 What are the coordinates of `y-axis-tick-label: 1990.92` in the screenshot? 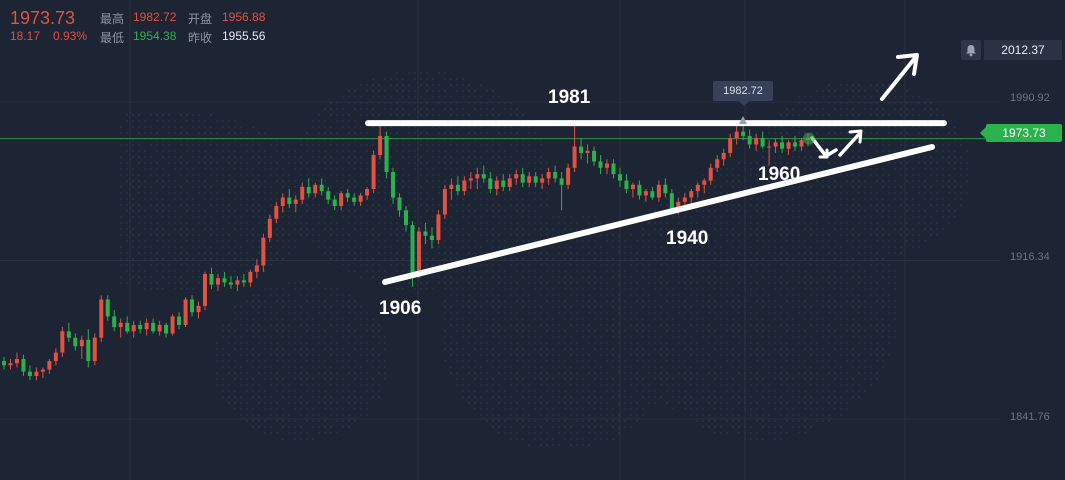 It's located at (1030, 98).